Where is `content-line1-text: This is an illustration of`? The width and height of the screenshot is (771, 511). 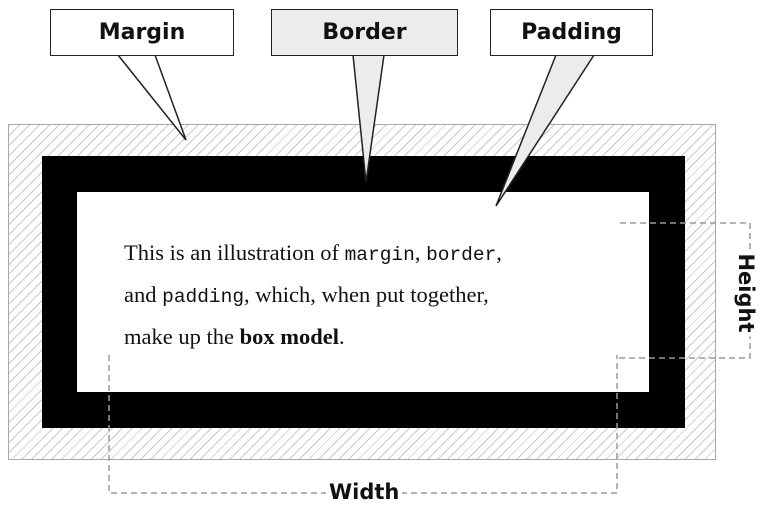
content-line1-text: This is an illustration of is located at coordinates (234, 252).